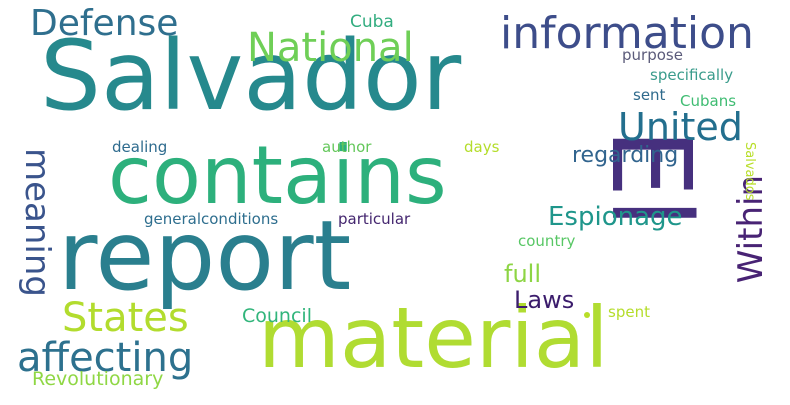  Describe the element at coordinates (374, 219) in the screenshot. I see `word-particular: particular` at that location.